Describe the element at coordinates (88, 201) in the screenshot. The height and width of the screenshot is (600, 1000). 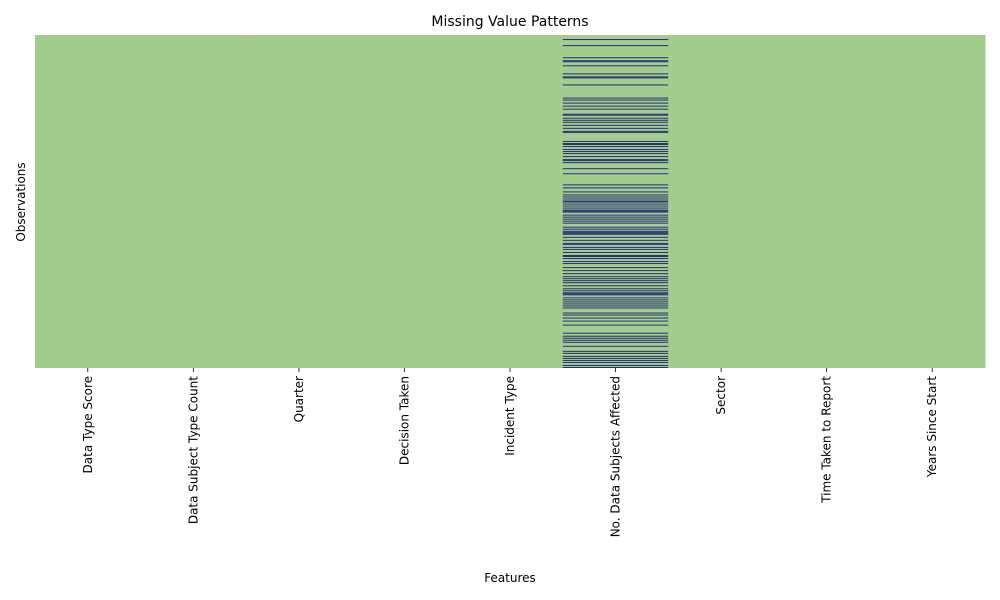
I see `heatmap-column-data-type-score` at that location.